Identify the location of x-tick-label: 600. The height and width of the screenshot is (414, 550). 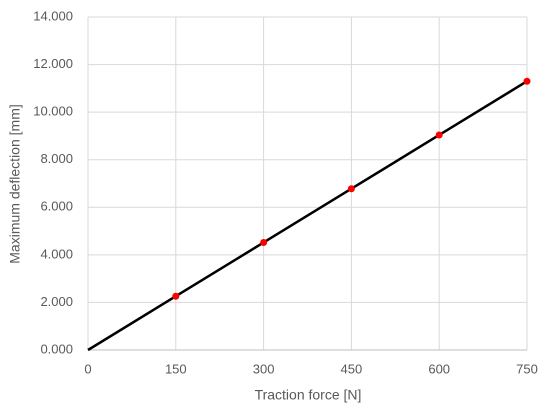
(439, 368).